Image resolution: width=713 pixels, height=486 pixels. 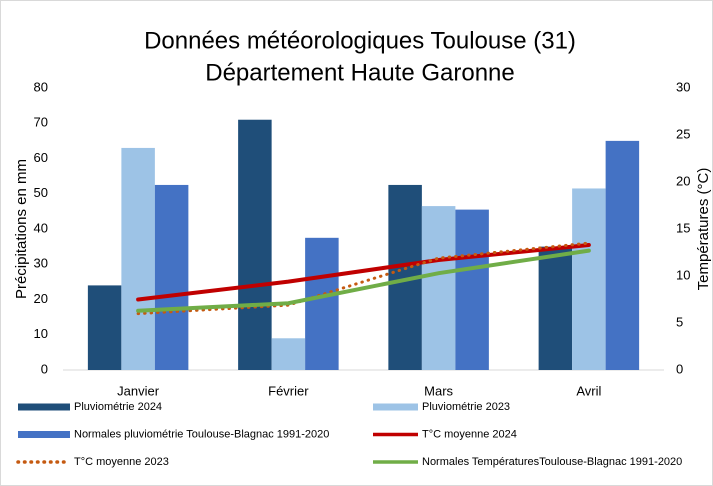 I want to click on y2-tick-label: 20, so click(x=683, y=180).